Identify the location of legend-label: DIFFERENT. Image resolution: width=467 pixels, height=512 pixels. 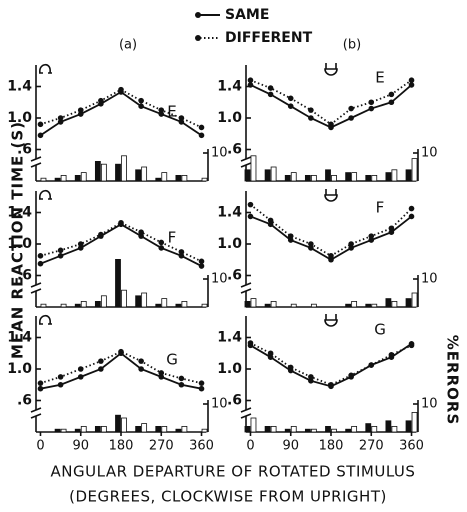
(269, 38).